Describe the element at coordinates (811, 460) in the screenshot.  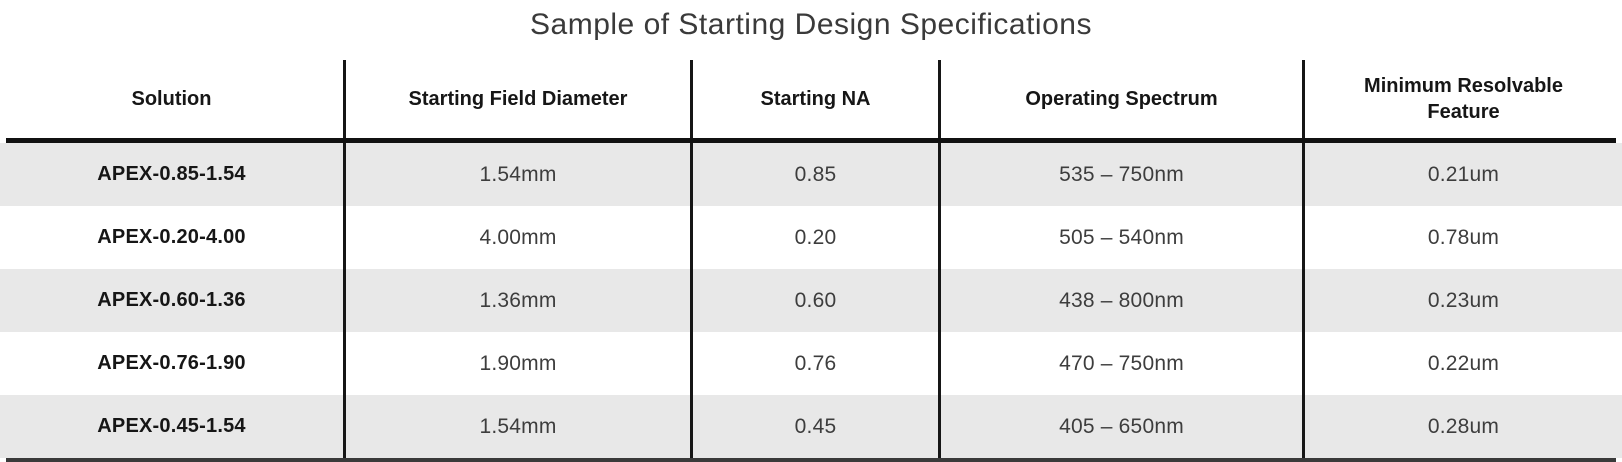
I see `table-bottom-rule` at that location.